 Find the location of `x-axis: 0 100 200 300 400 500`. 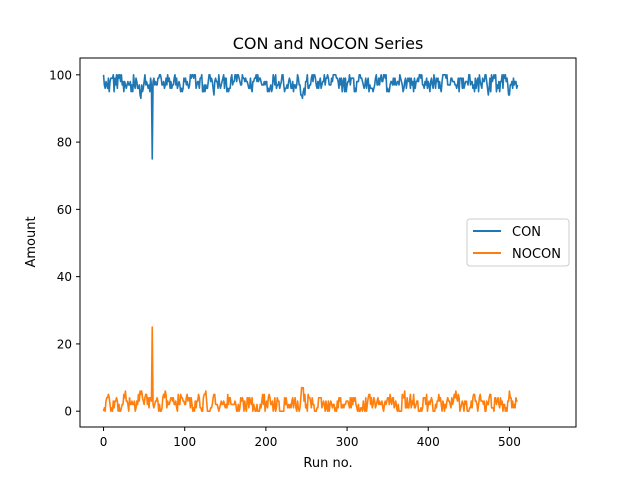

x-axis: 0 100 200 300 400 500 is located at coordinates (310, 438).